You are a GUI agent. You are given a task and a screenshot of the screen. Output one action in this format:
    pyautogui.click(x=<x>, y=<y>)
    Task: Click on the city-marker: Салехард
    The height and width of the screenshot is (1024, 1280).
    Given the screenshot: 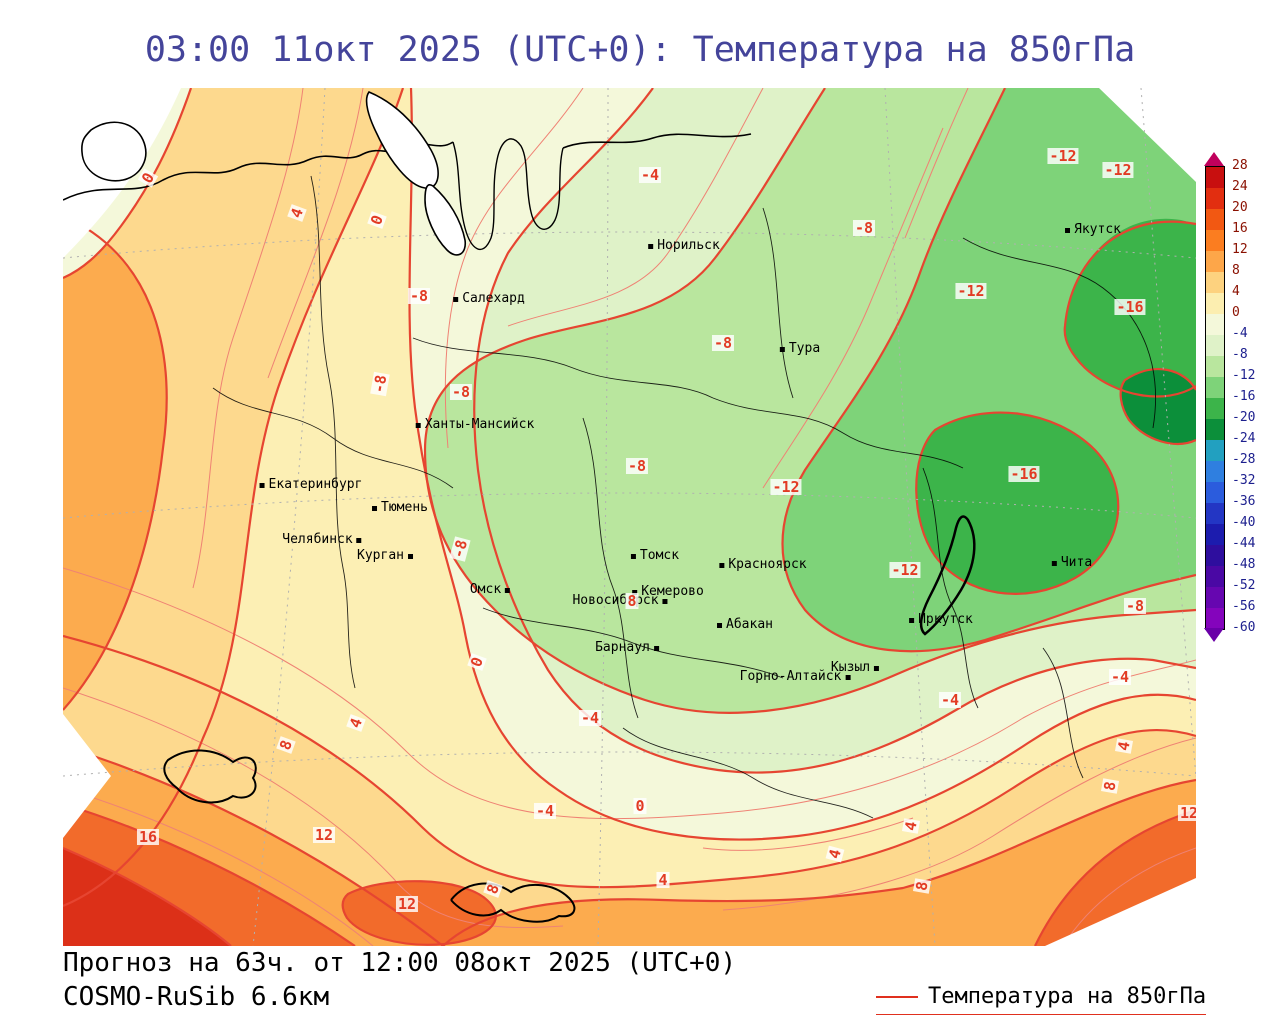 What is the action you would take?
    pyautogui.click(x=489, y=299)
    